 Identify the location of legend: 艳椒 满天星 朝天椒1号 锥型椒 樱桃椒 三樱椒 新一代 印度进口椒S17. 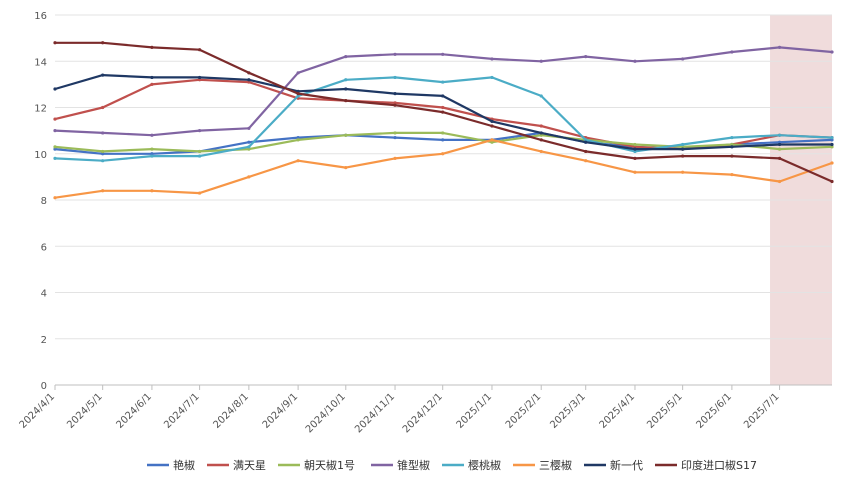
(452, 465).